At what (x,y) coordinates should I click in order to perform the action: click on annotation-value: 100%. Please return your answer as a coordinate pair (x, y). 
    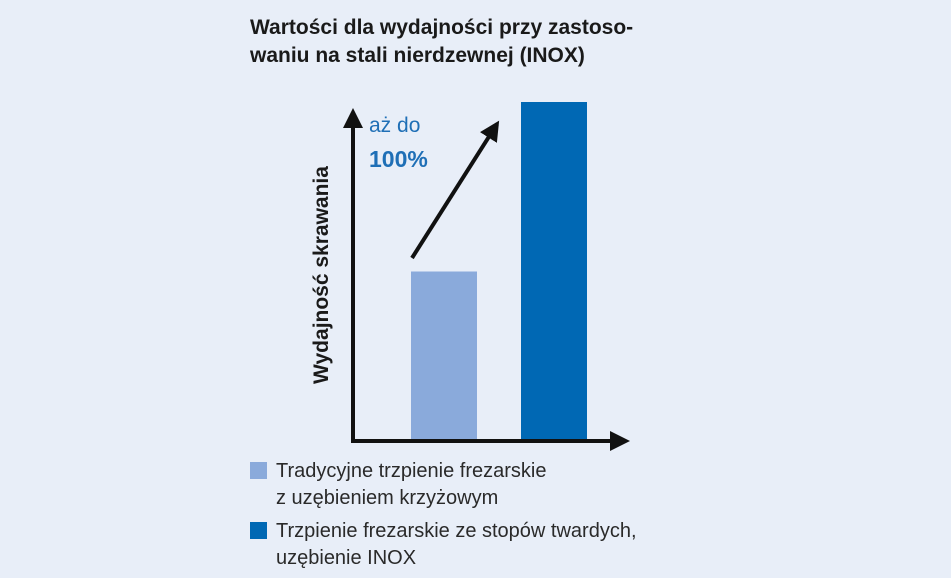
    Looking at the image, I should click on (398, 159).